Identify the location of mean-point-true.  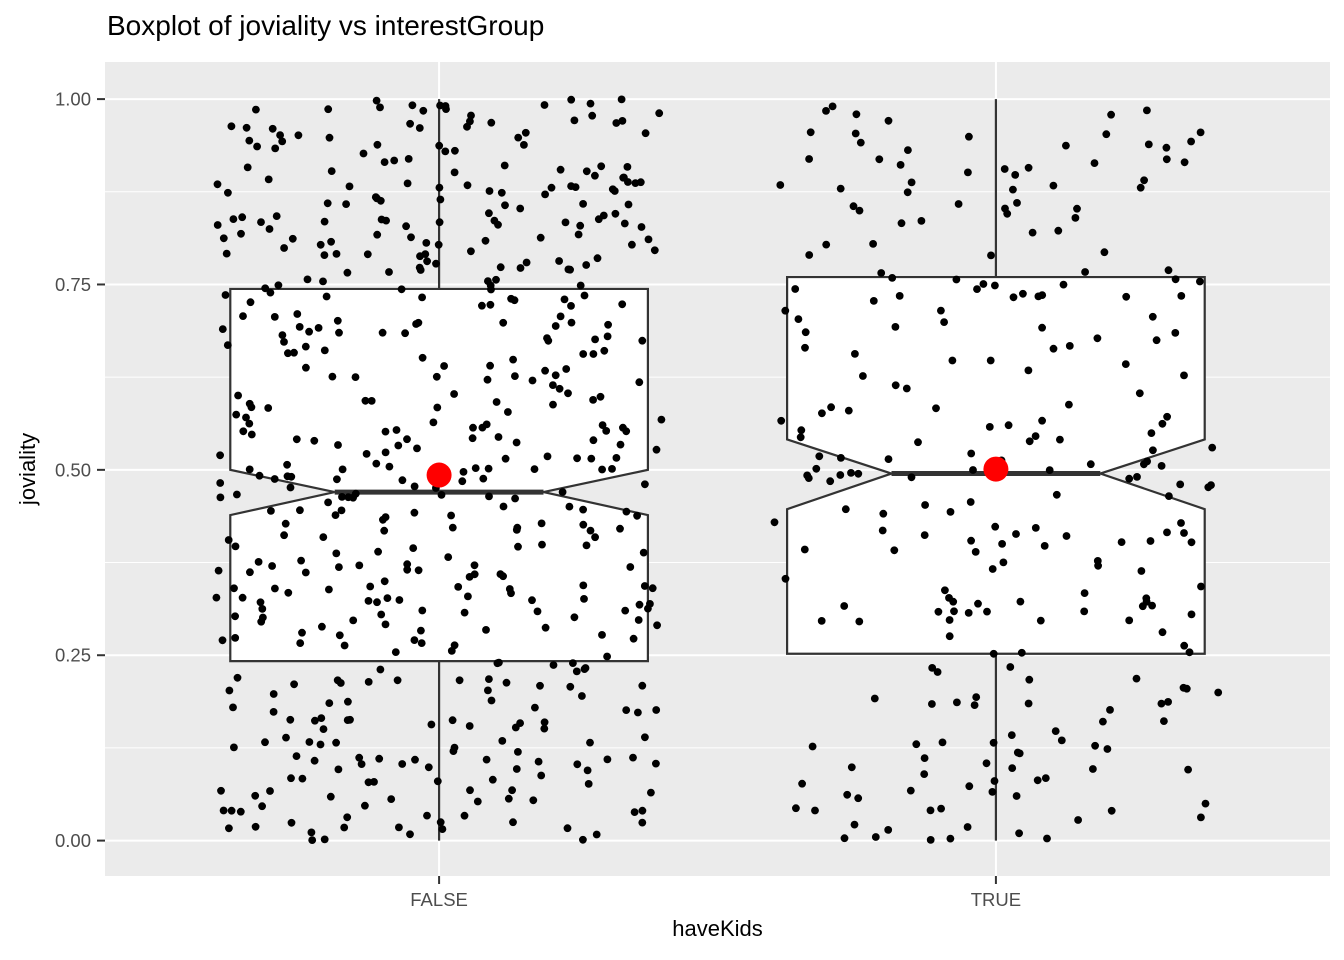
(996, 469).